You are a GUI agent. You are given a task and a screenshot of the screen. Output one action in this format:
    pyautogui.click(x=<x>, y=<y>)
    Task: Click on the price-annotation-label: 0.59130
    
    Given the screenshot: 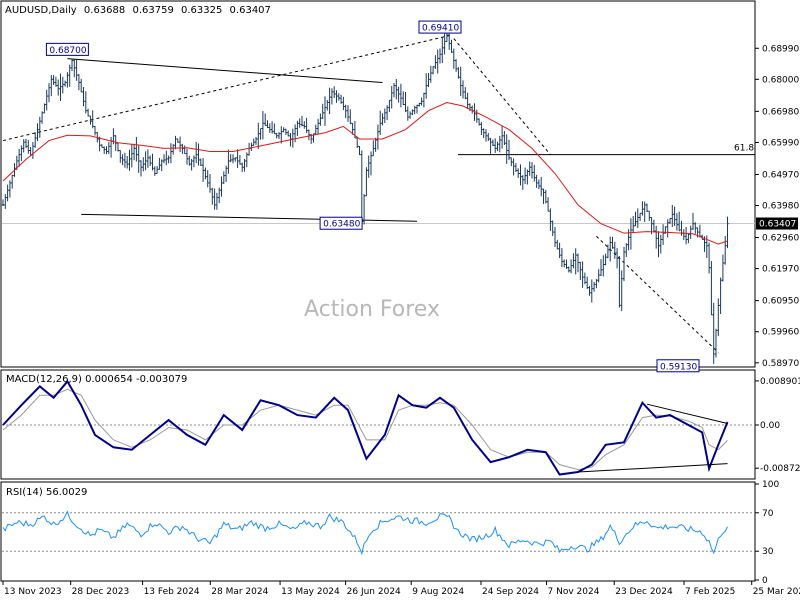 What is the action you would take?
    pyautogui.click(x=678, y=367)
    